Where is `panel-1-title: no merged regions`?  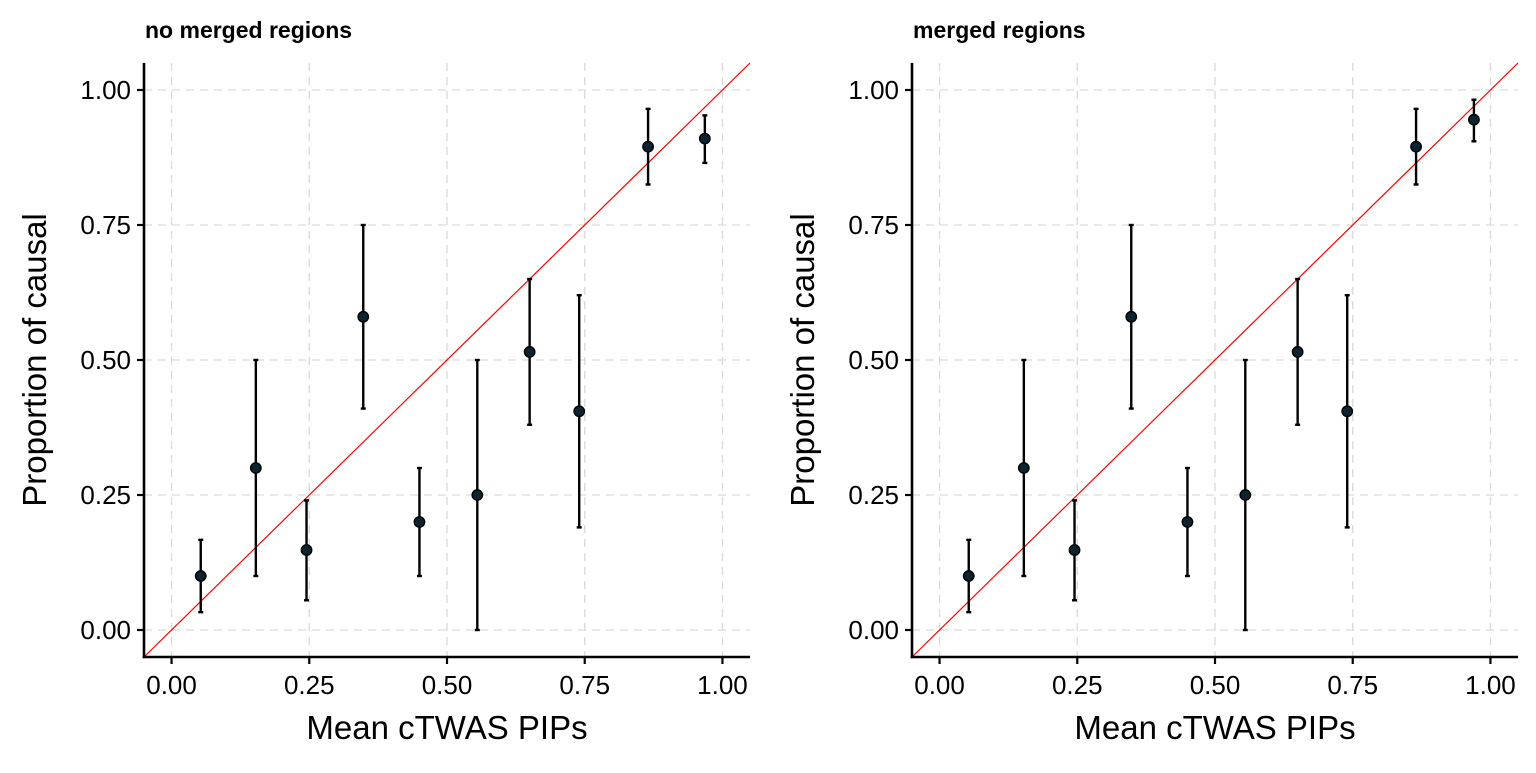 panel-1-title: no merged regions is located at coordinates (248, 30).